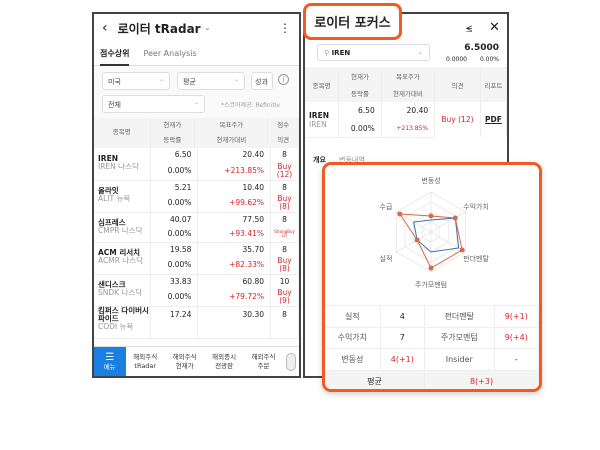  What do you see at coordinates (122, 249) in the screenshot?
I see `stock-name: ACM 리서치` at bounding box center [122, 249].